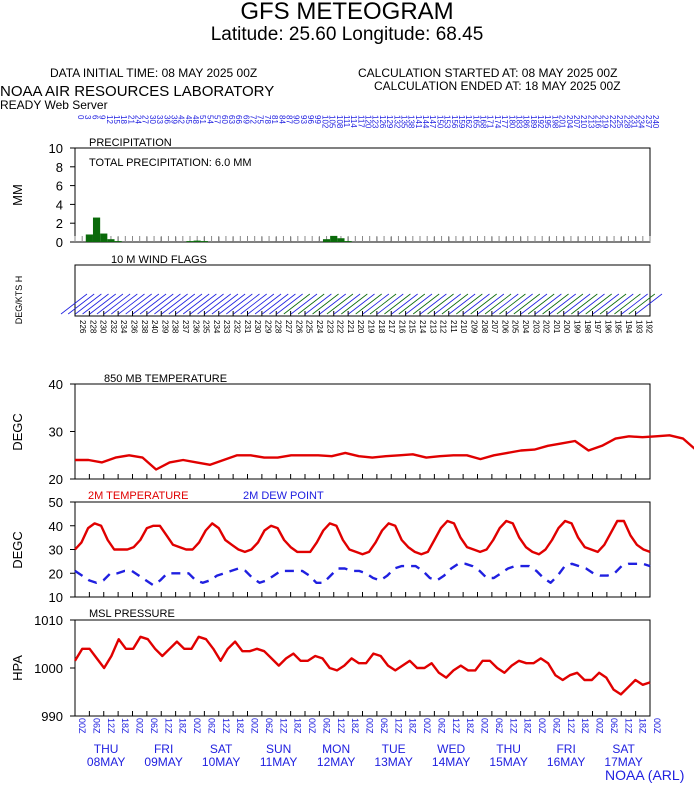 This screenshot has width=694, height=788. What do you see at coordinates (391, 327) in the screenshot?
I see `wind-dir-label: 217` at bounding box center [391, 327].